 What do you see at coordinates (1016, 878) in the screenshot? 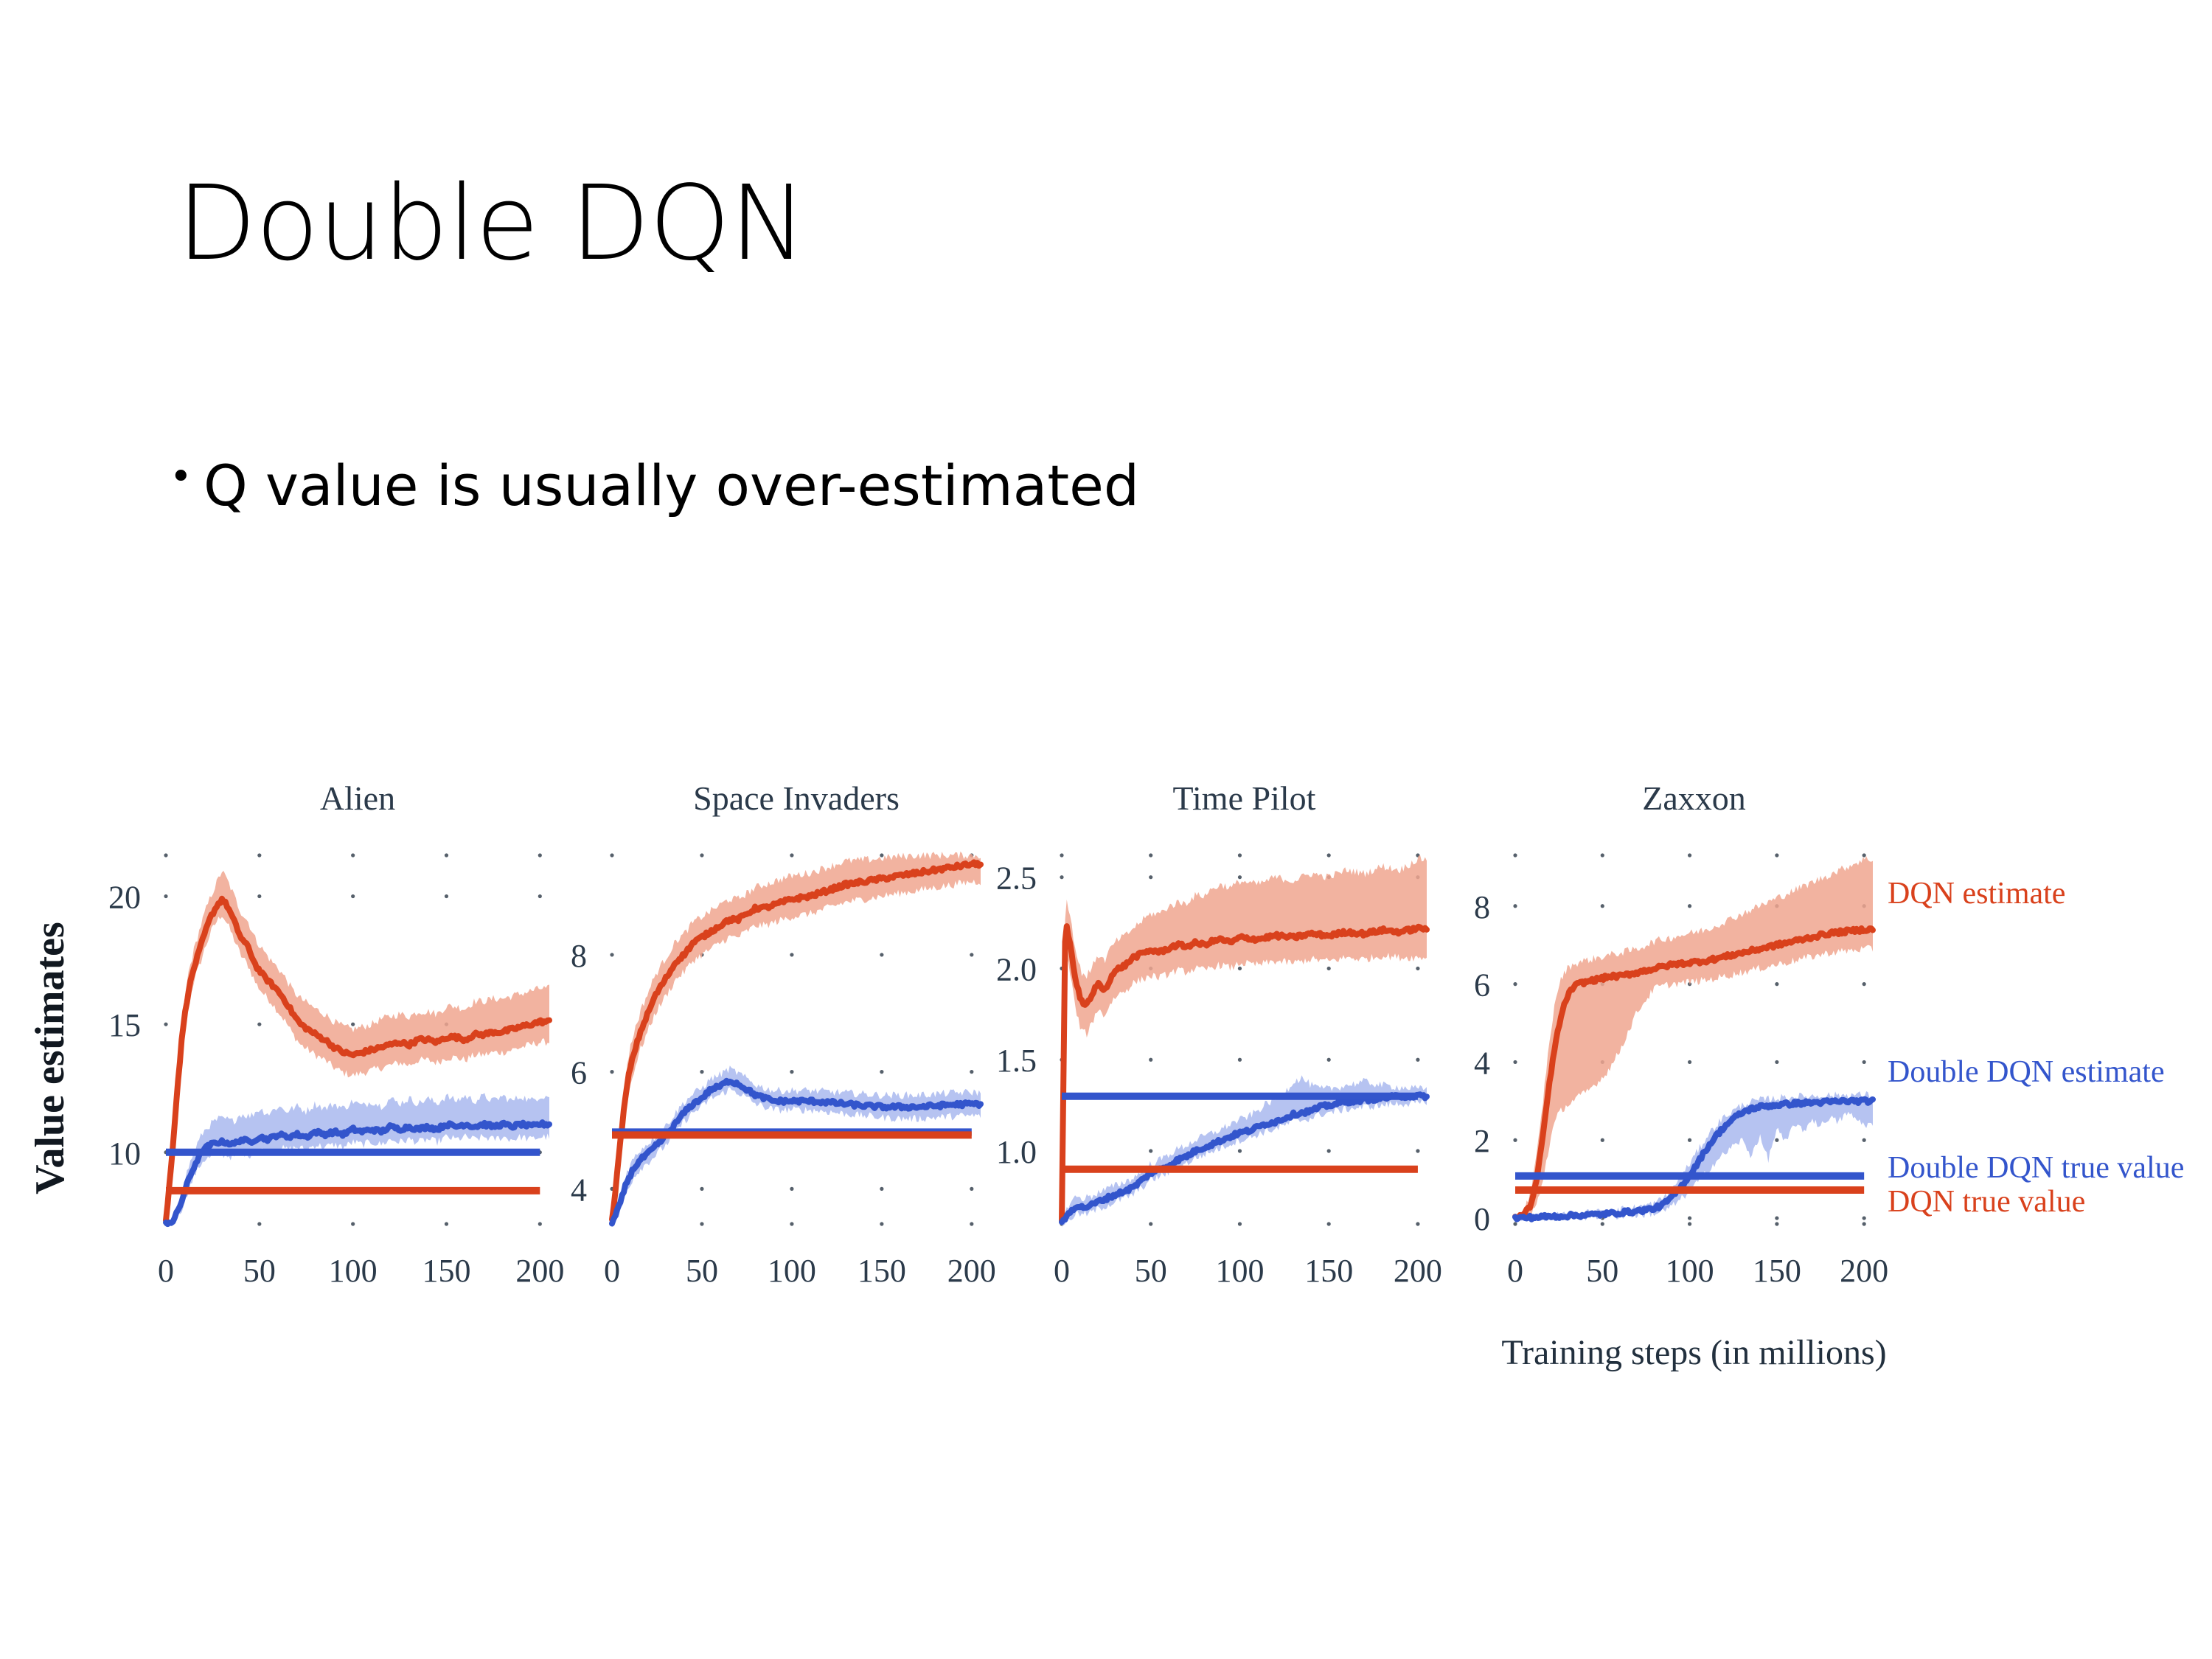
I see `y-tick-label: 2.5` at bounding box center [1016, 878].